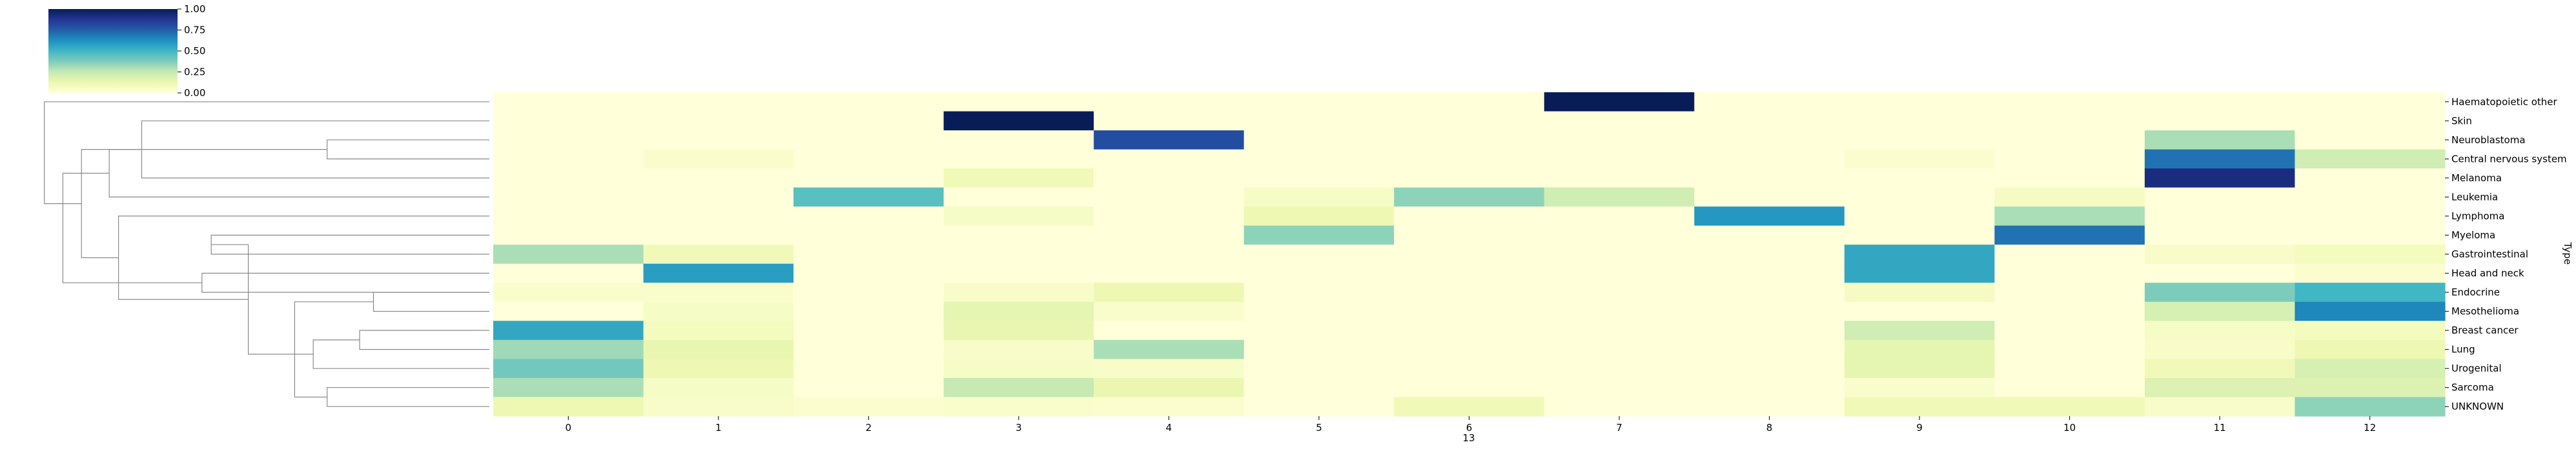  What do you see at coordinates (1770, 428) in the screenshot?
I see `column-tick-label: 8` at bounding box center [1770, 428].